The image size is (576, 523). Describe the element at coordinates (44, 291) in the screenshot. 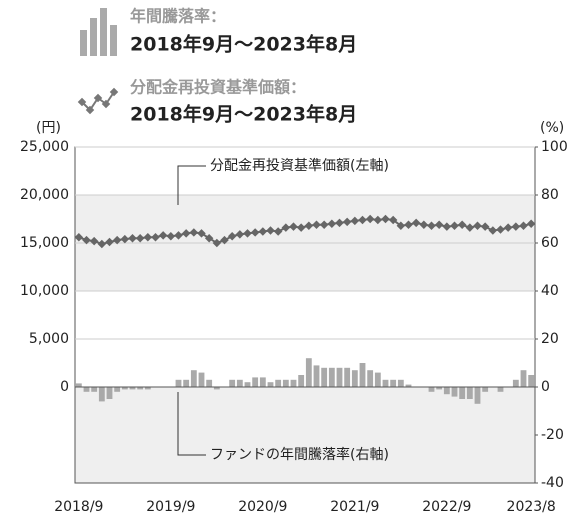

I see `y-tick-label: 10,000` at that location.